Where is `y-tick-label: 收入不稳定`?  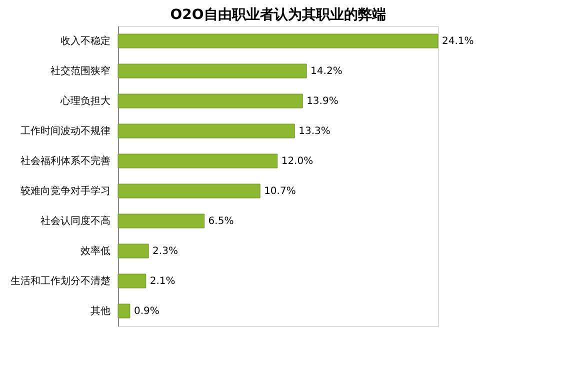 y-tick-label: 收入不稳定 is located at coordinates (85, 41).